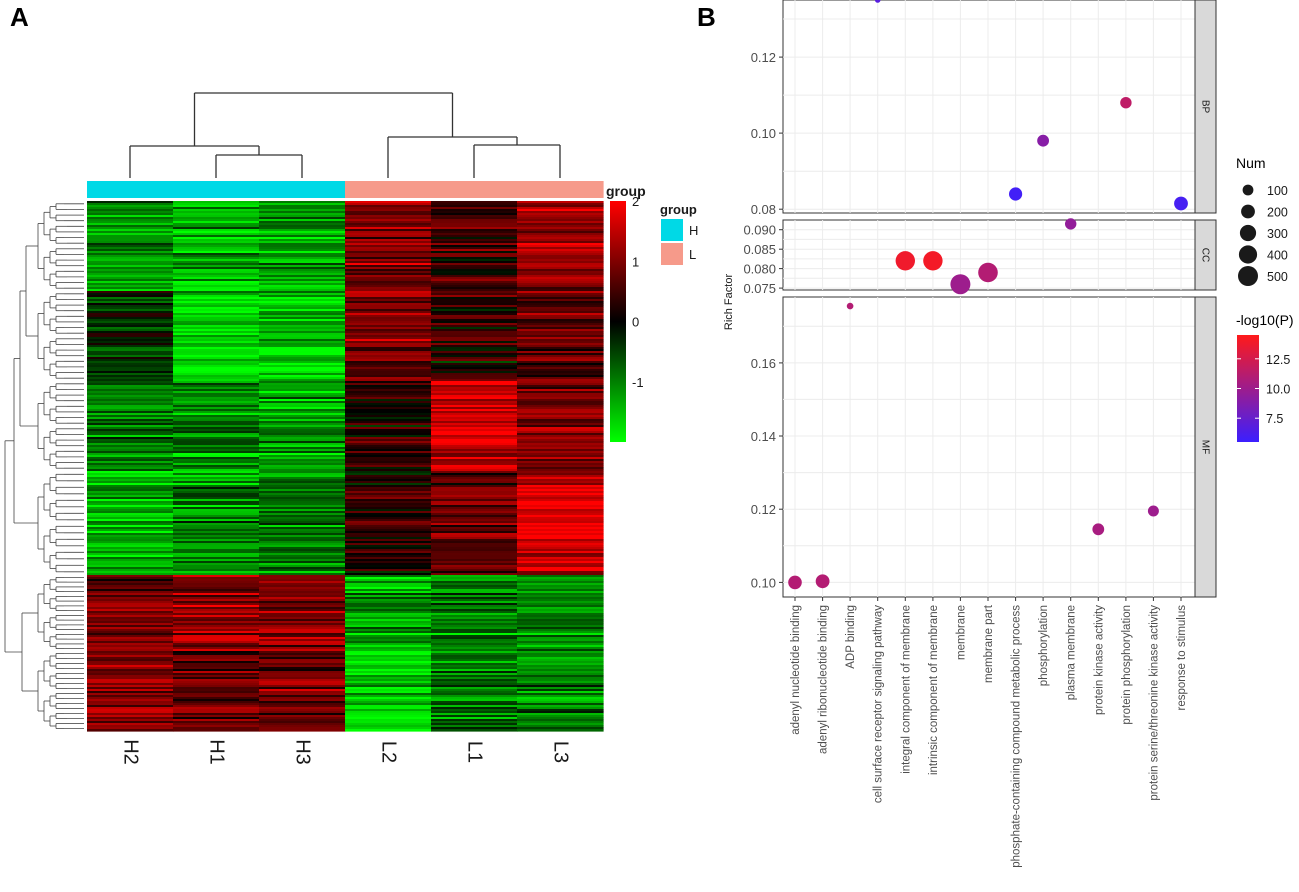  What do you see at coordinates (672, 254) in the screenshot?
I see `group-legend-swatch` at bounding box center [672, 254].